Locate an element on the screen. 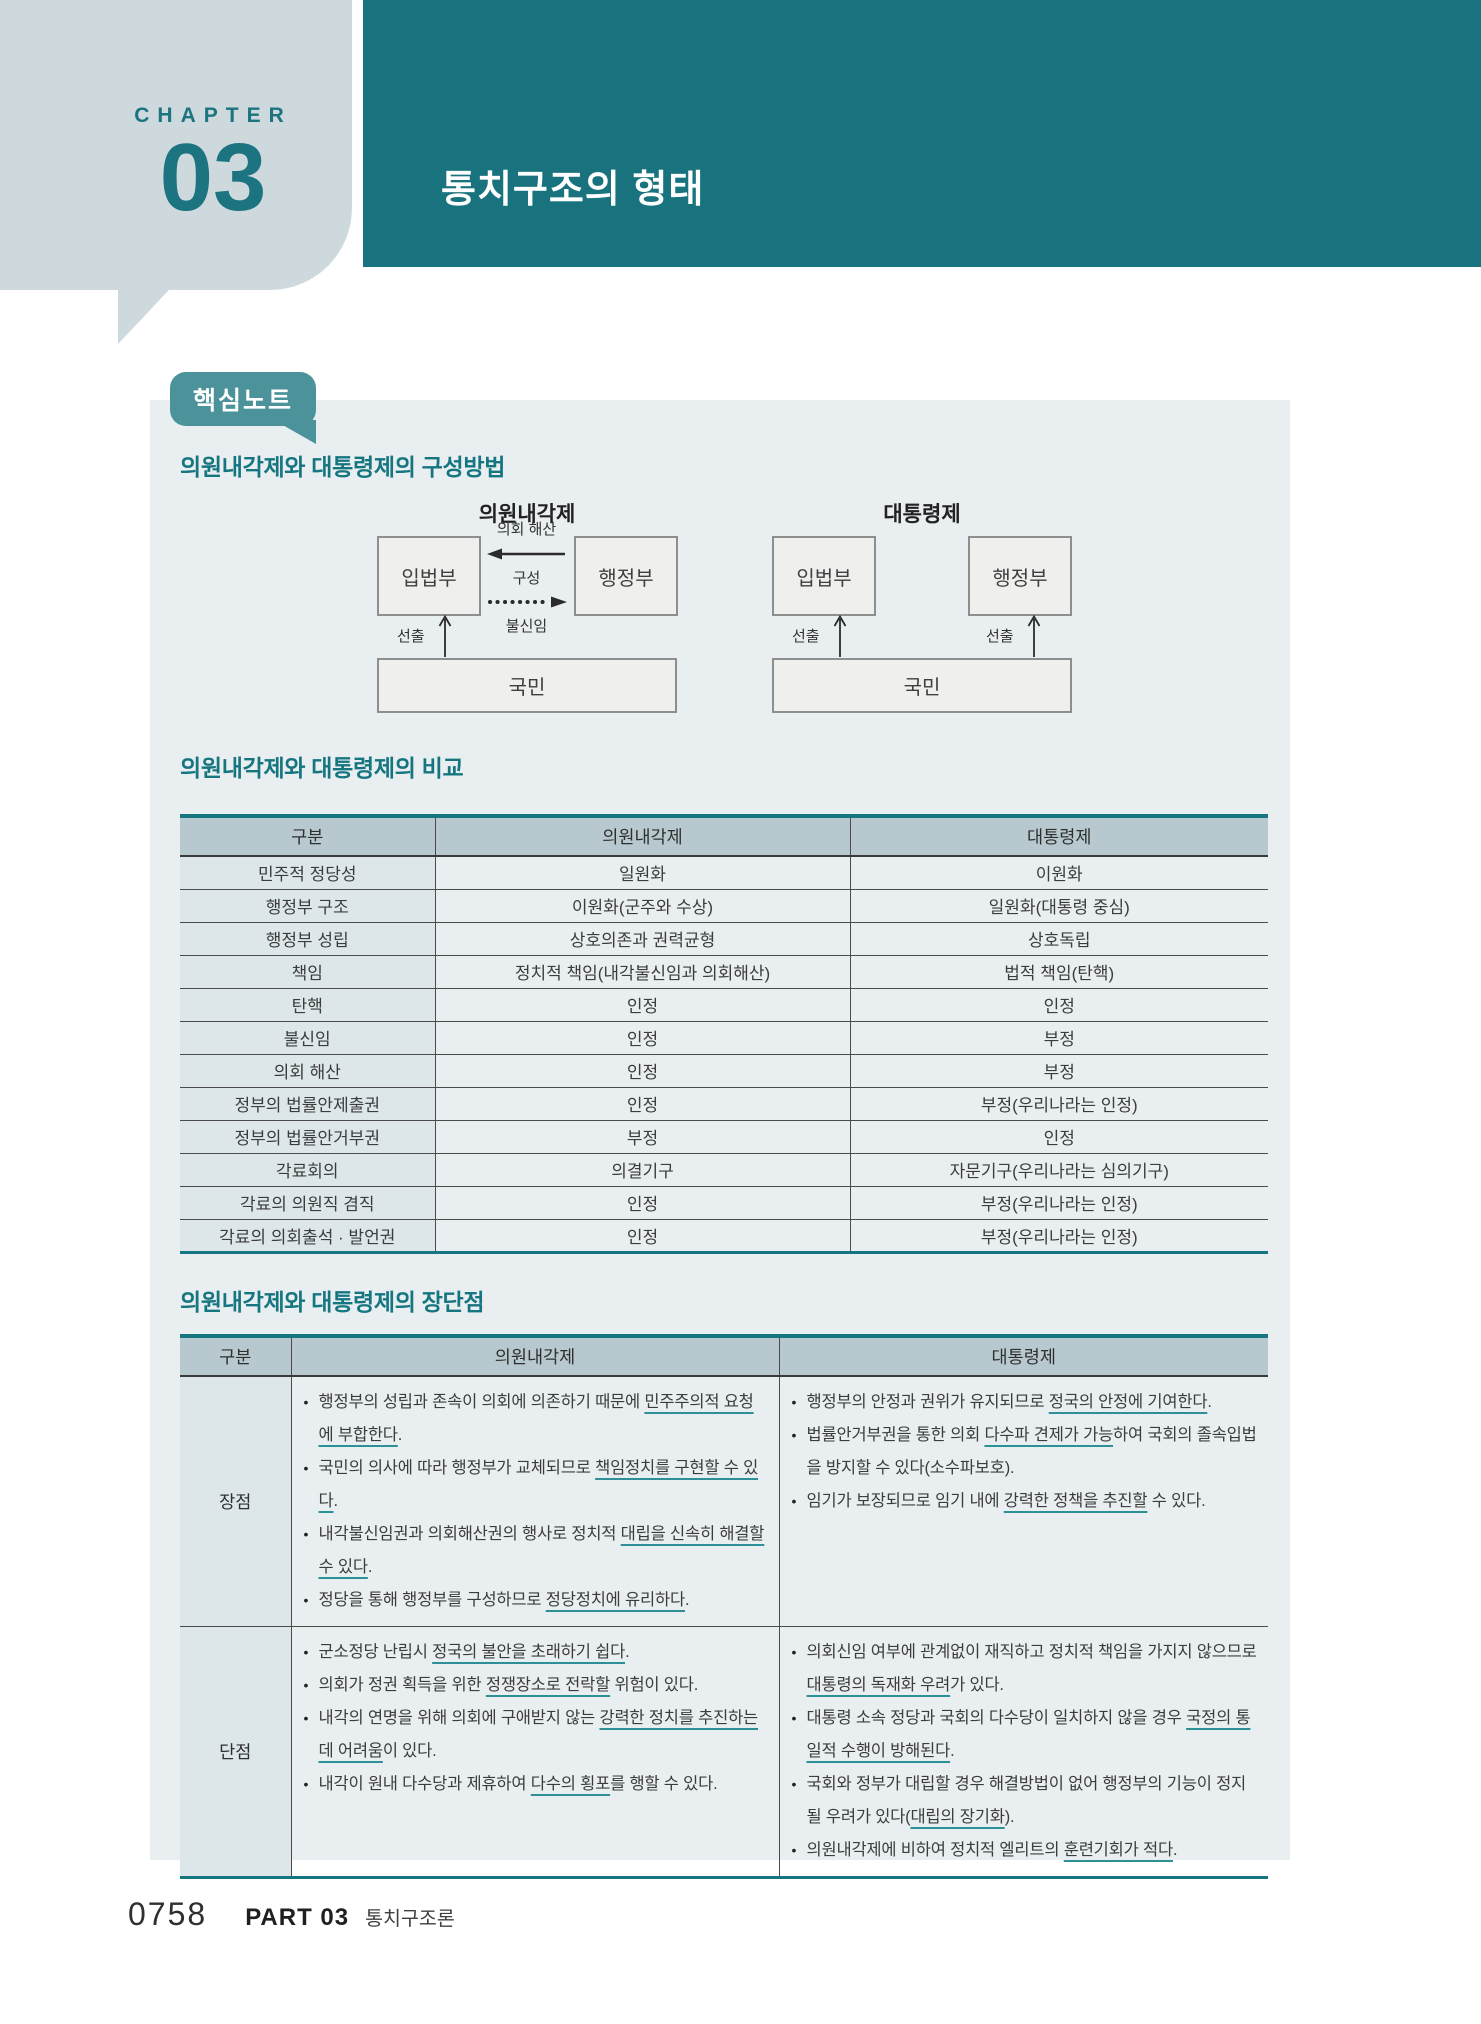 This screenshot has height=2024, width=1481. underlined-phrase: 대립의 장기화 is located at coordinates (957, 1816).